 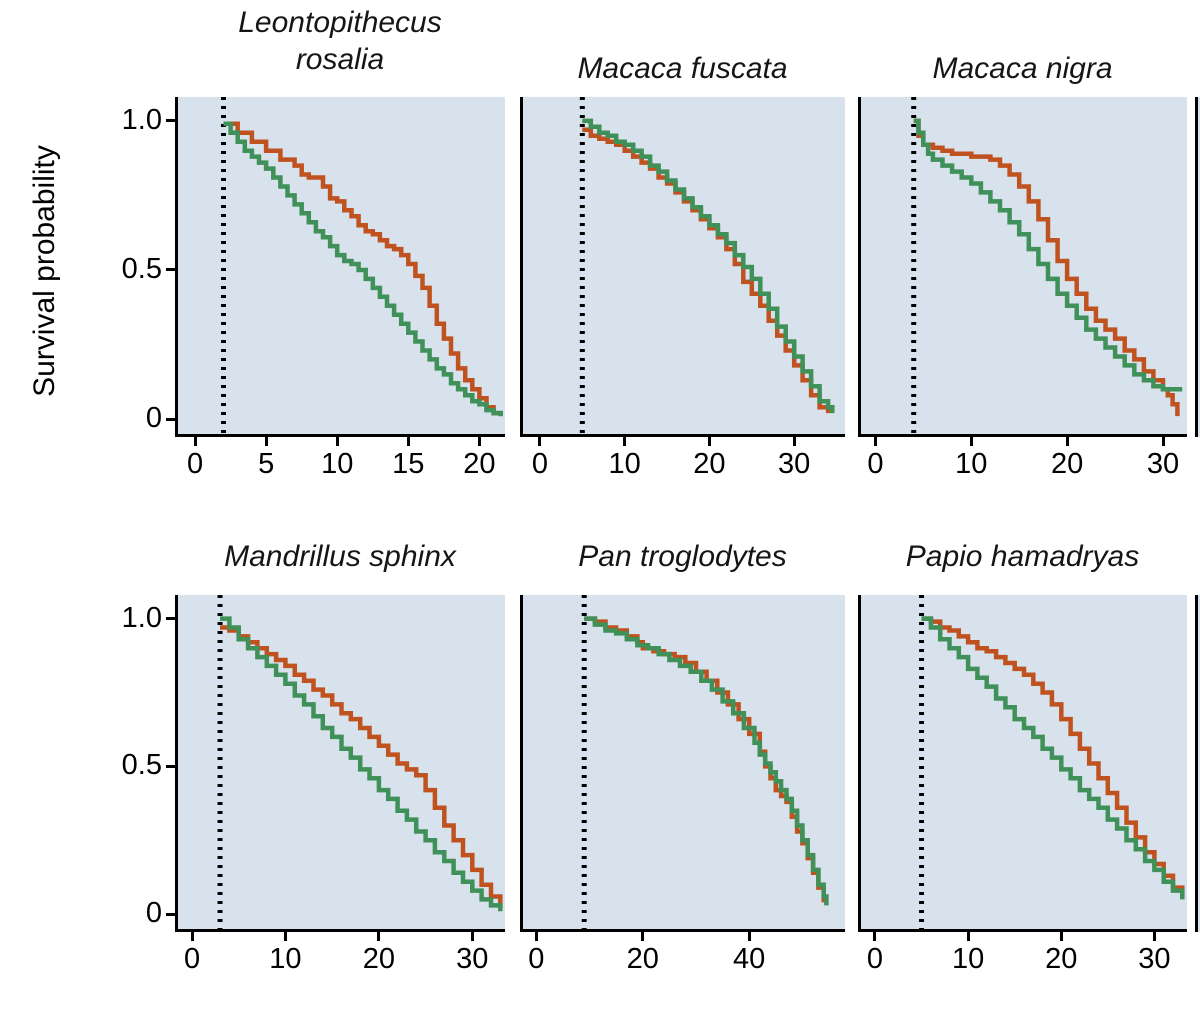 I want to click on panel-title-line: Pan troglodytes, so click(x=682, y=556).